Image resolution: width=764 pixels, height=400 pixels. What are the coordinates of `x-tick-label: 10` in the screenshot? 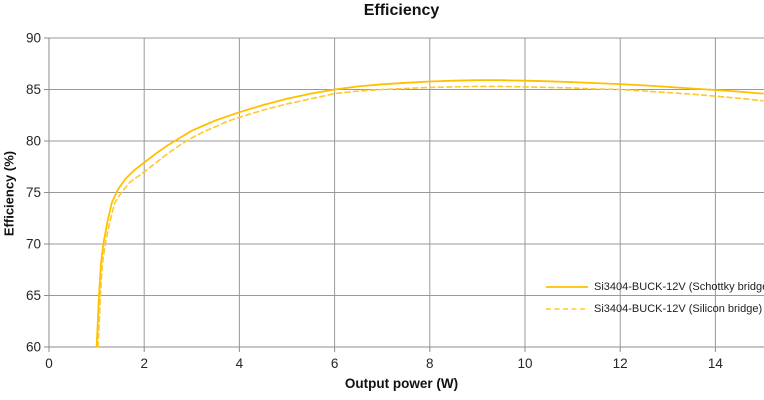 It's located at (524, 363).